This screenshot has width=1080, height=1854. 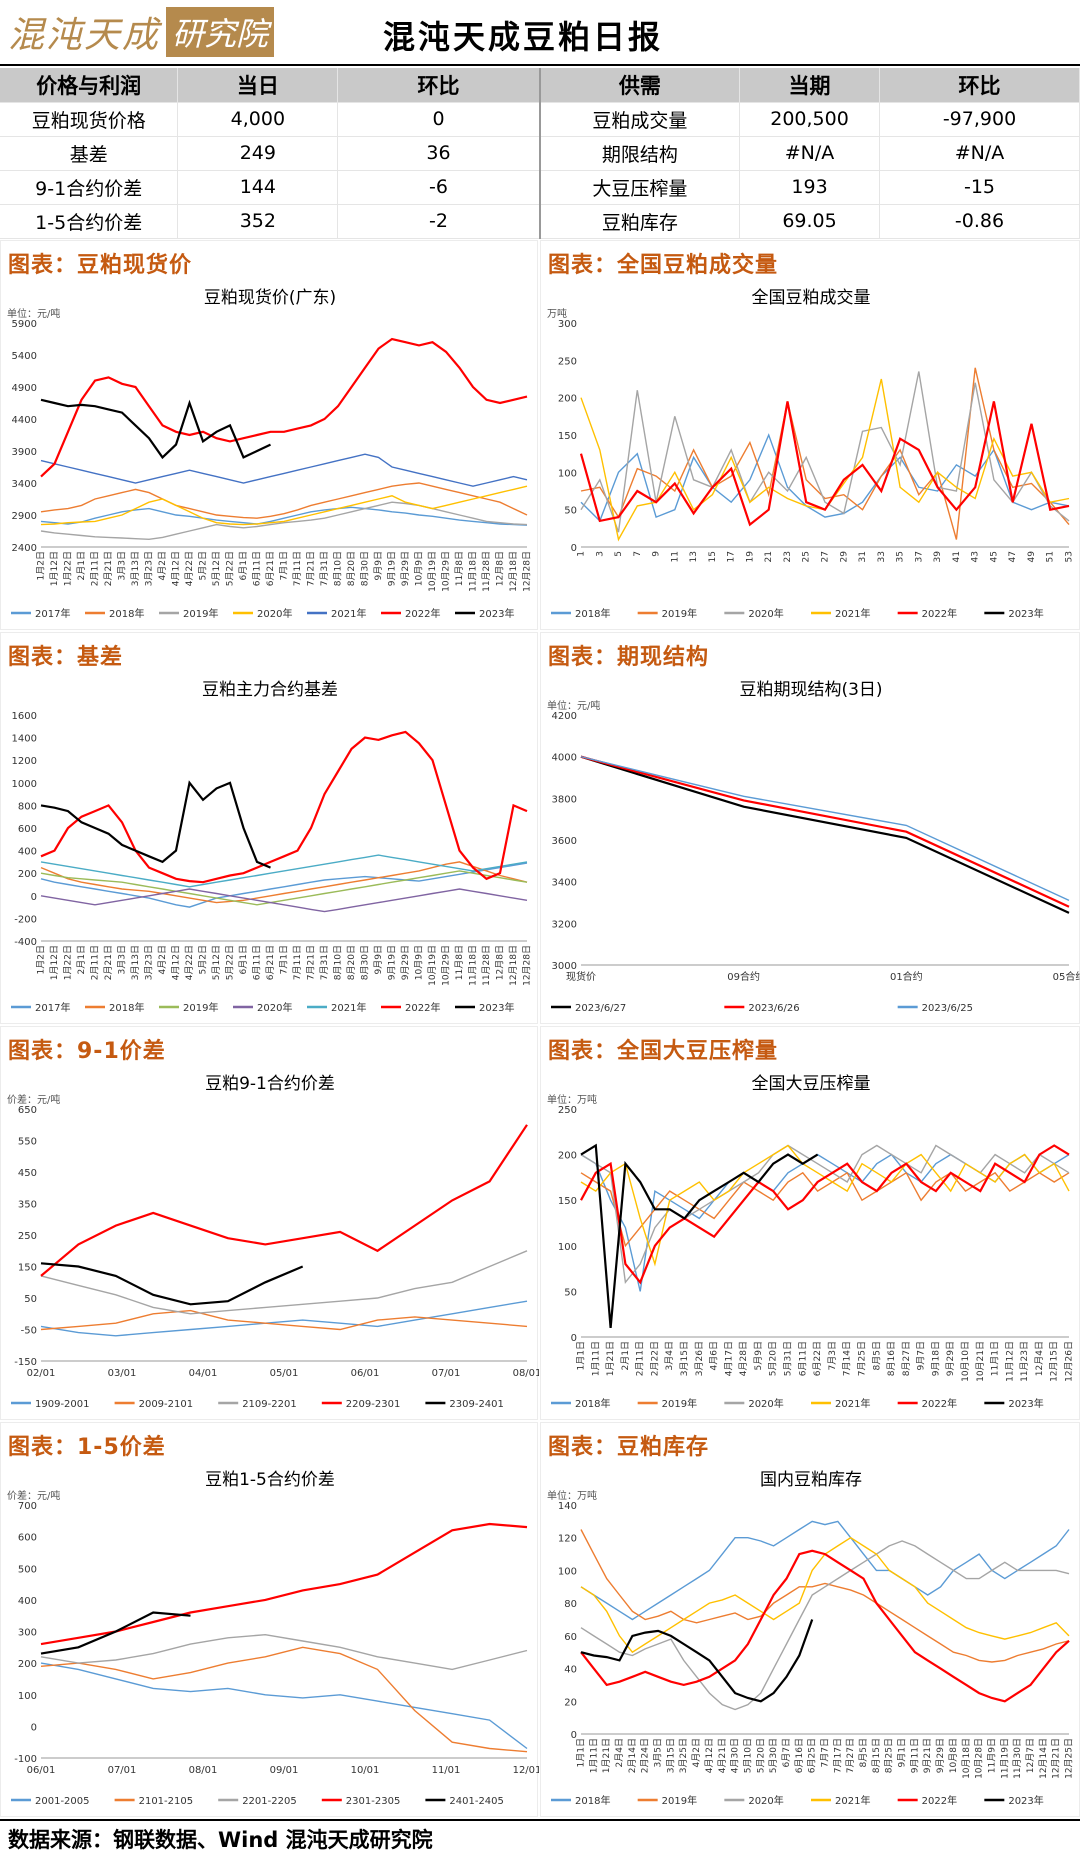 I want to click on x-tick-label: 08/01, so click(x=526, y=1373).